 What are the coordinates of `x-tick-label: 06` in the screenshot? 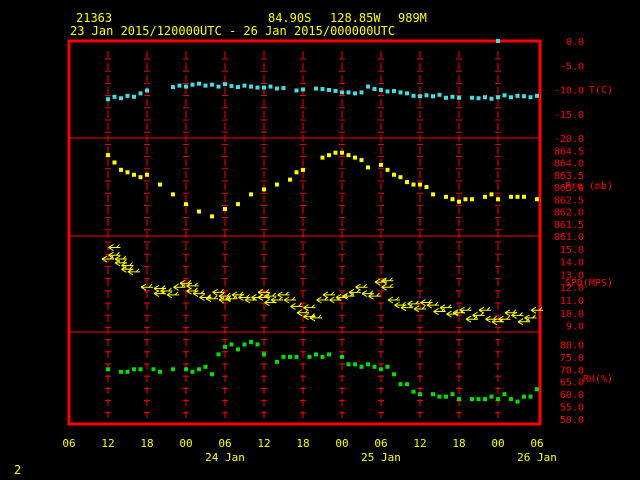 It's located at (536, 443).